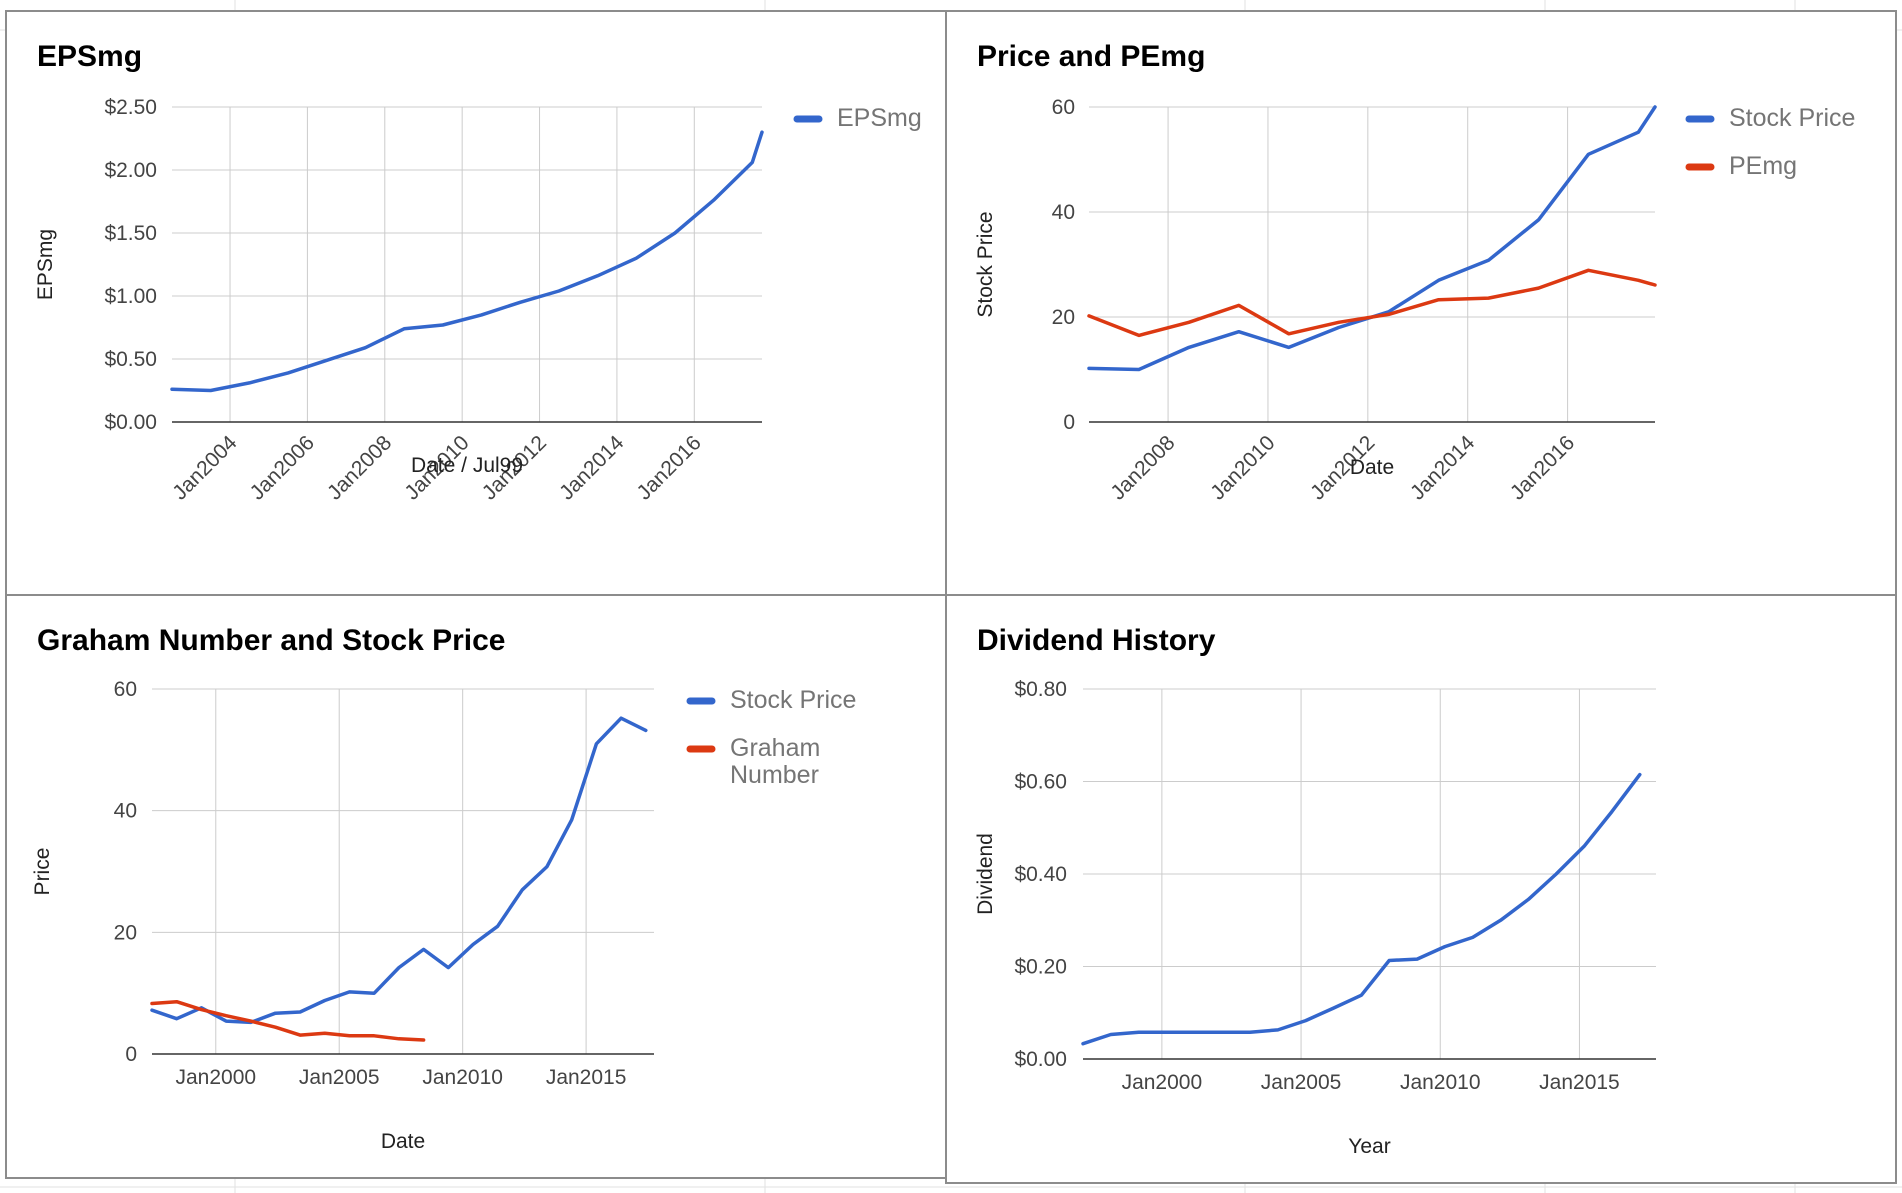 This screenshot has height=1193, width=1902. Describe the element at coordinates (130, 170) in the screenshot. I see `y-tick-label: $2.00` at that location.